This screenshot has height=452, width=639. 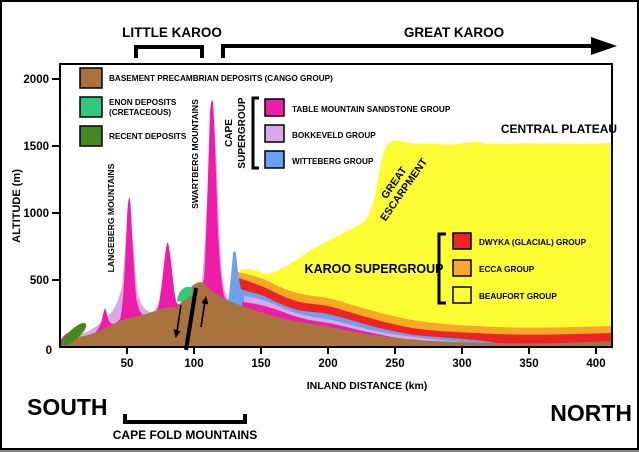 What do you see at coordinates (169, 51) in the screenshot?
I see `little-karoo-bracket` at bounding box center [169, 51].